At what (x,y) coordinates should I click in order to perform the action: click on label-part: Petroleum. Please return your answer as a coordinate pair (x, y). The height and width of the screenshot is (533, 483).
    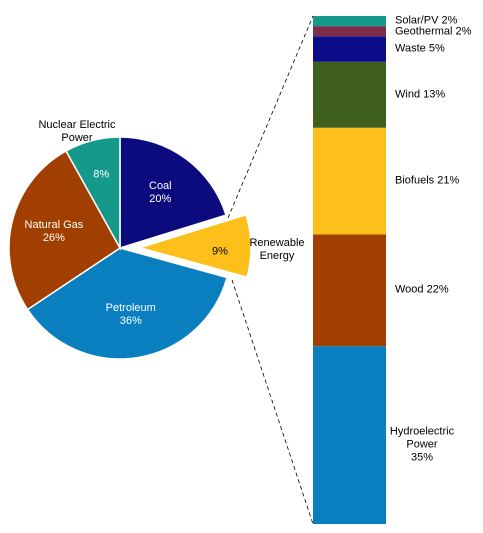
    Looking at the image, I should click on (130, 308).